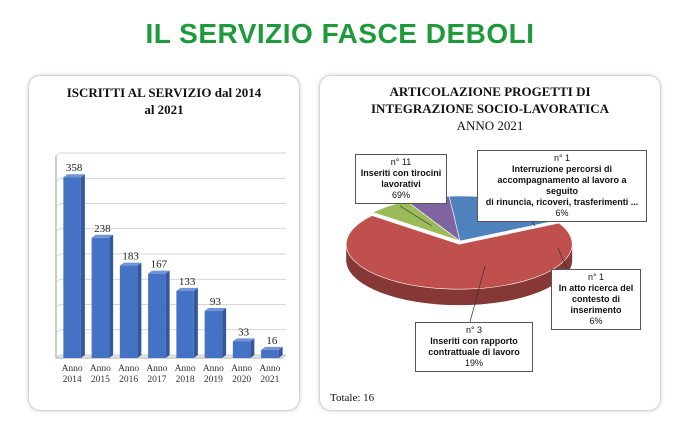 The height and width of the screenshot is (422, 680). Describe the element at coordinates (156, 380) in the screenshot. I see `category-label: 2017` at that location.